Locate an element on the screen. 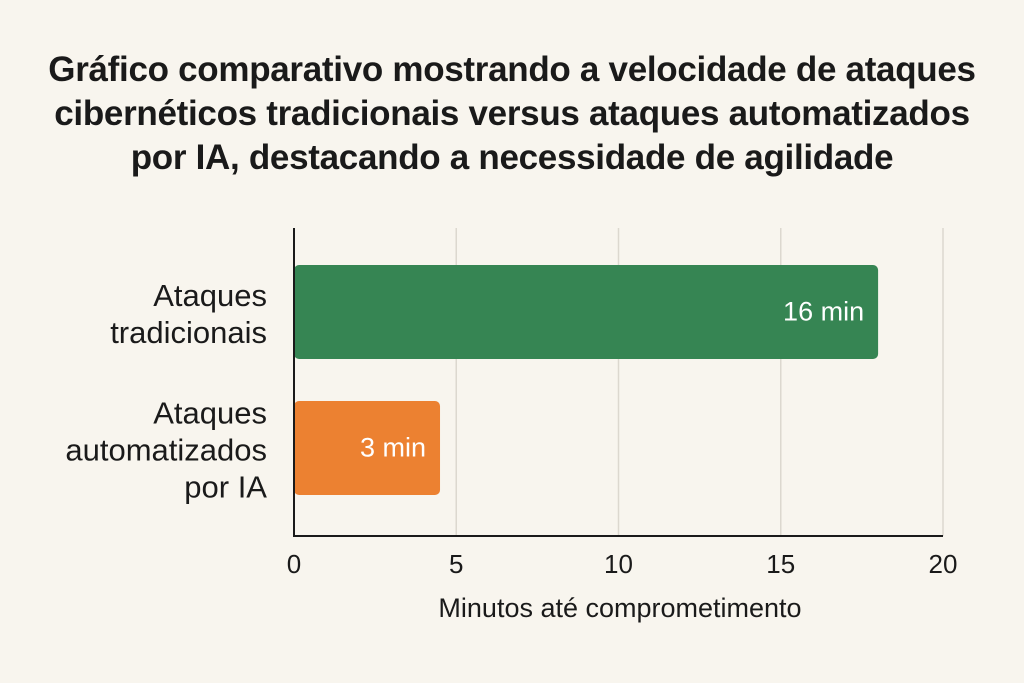  category-label-2: Ataques automatizados por IA is located at coordinates (166, 450).